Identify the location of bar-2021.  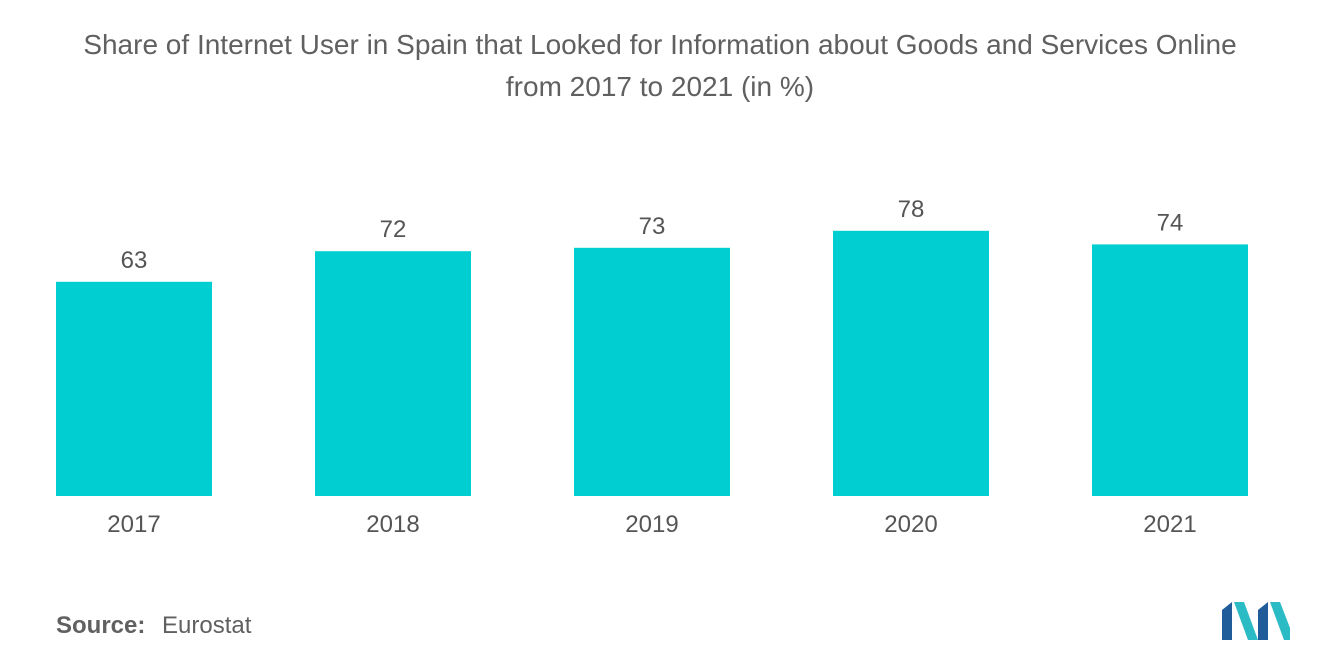
(1170, 370).